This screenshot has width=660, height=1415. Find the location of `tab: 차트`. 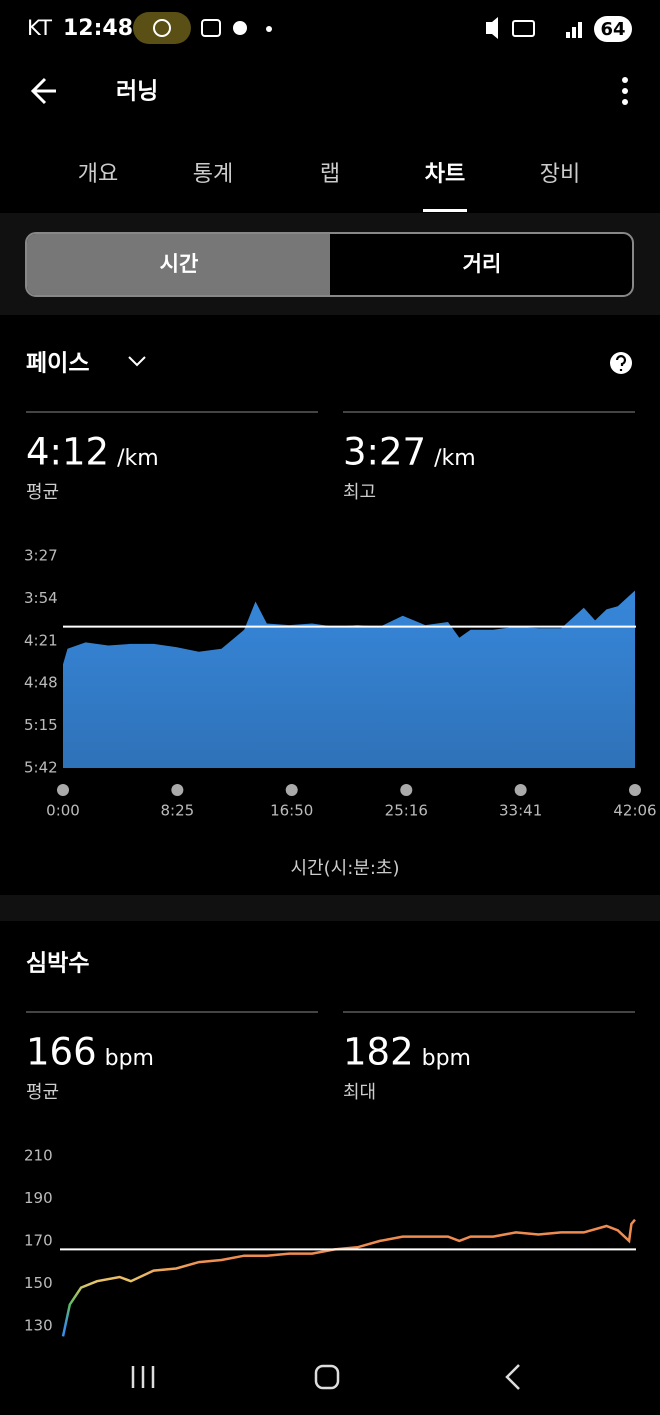

tab: 차트 is located at coordinates (445, 174).